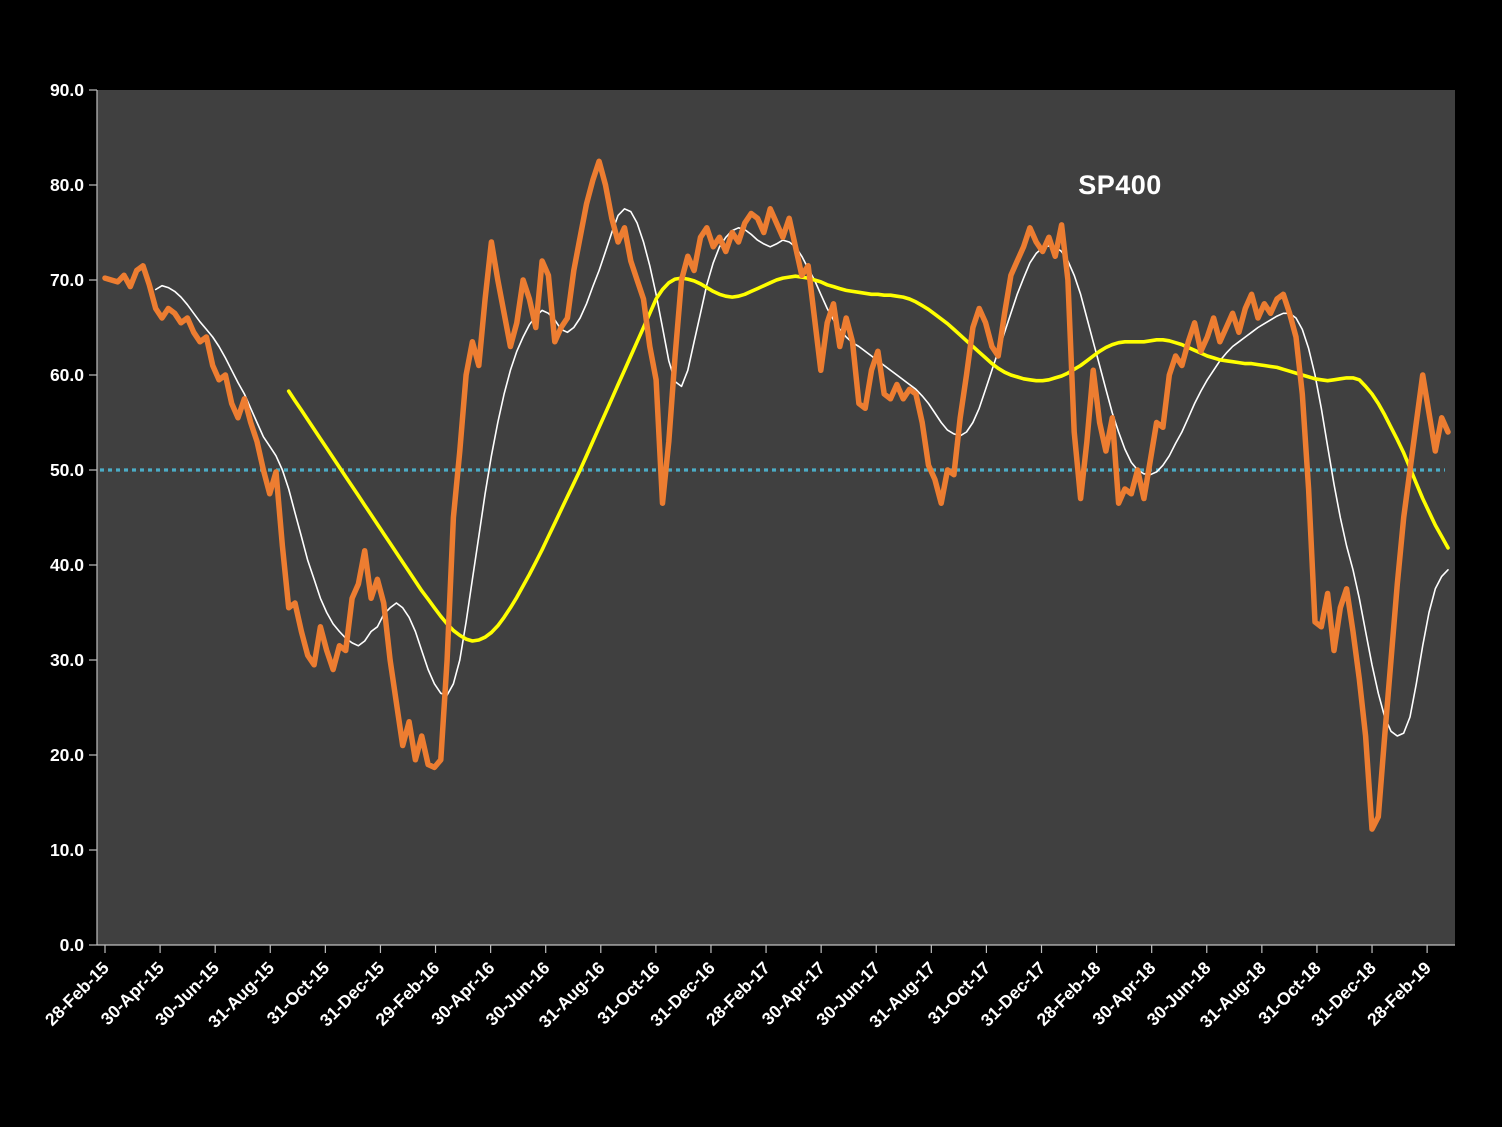  I want to click on y-axis-tick-label: 50.0, so click(67, 470).